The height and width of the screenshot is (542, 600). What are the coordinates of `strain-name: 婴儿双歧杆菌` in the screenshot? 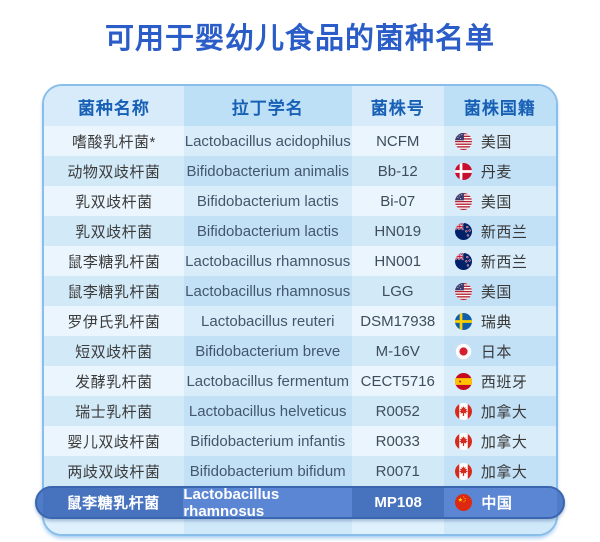 It's located at (114, 442).